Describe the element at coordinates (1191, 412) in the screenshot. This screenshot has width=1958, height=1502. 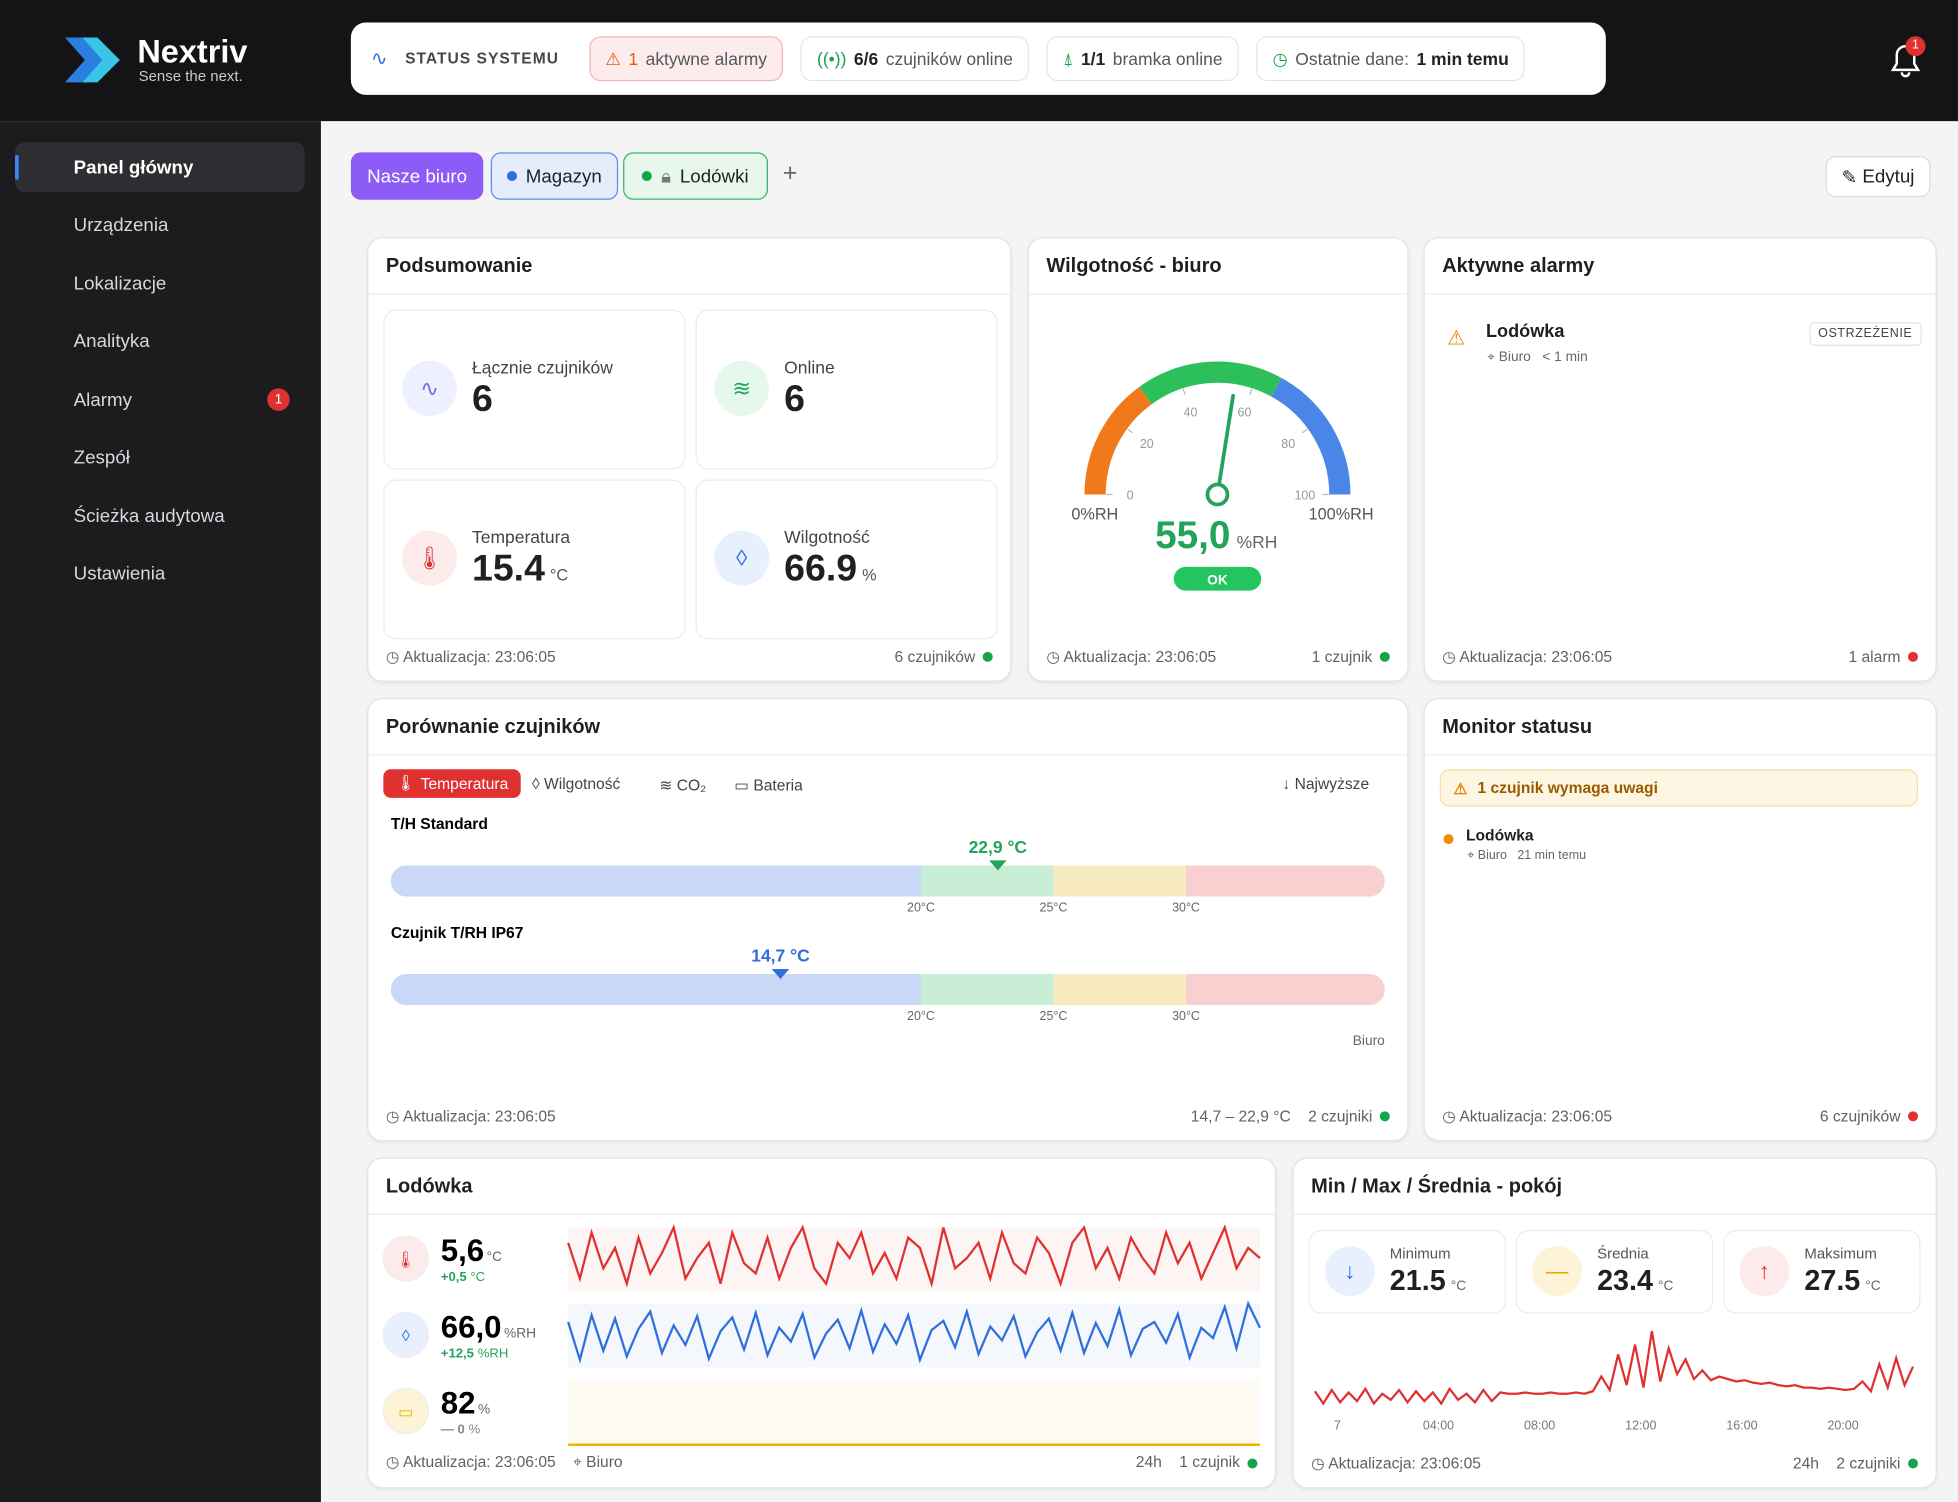
I see `gauge-tick-label: 40` at that location.